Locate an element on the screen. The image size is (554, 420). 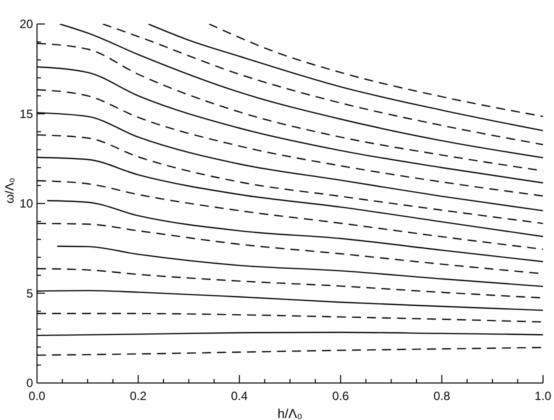
x-tick-label: 0.8 is located at coordinates (441, 396).